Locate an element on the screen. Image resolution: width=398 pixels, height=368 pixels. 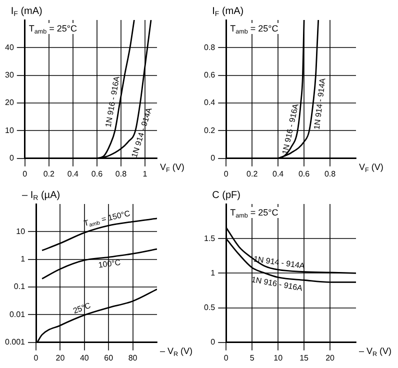
y-tick-label: 0.4 is located at coordinates (210, 103).